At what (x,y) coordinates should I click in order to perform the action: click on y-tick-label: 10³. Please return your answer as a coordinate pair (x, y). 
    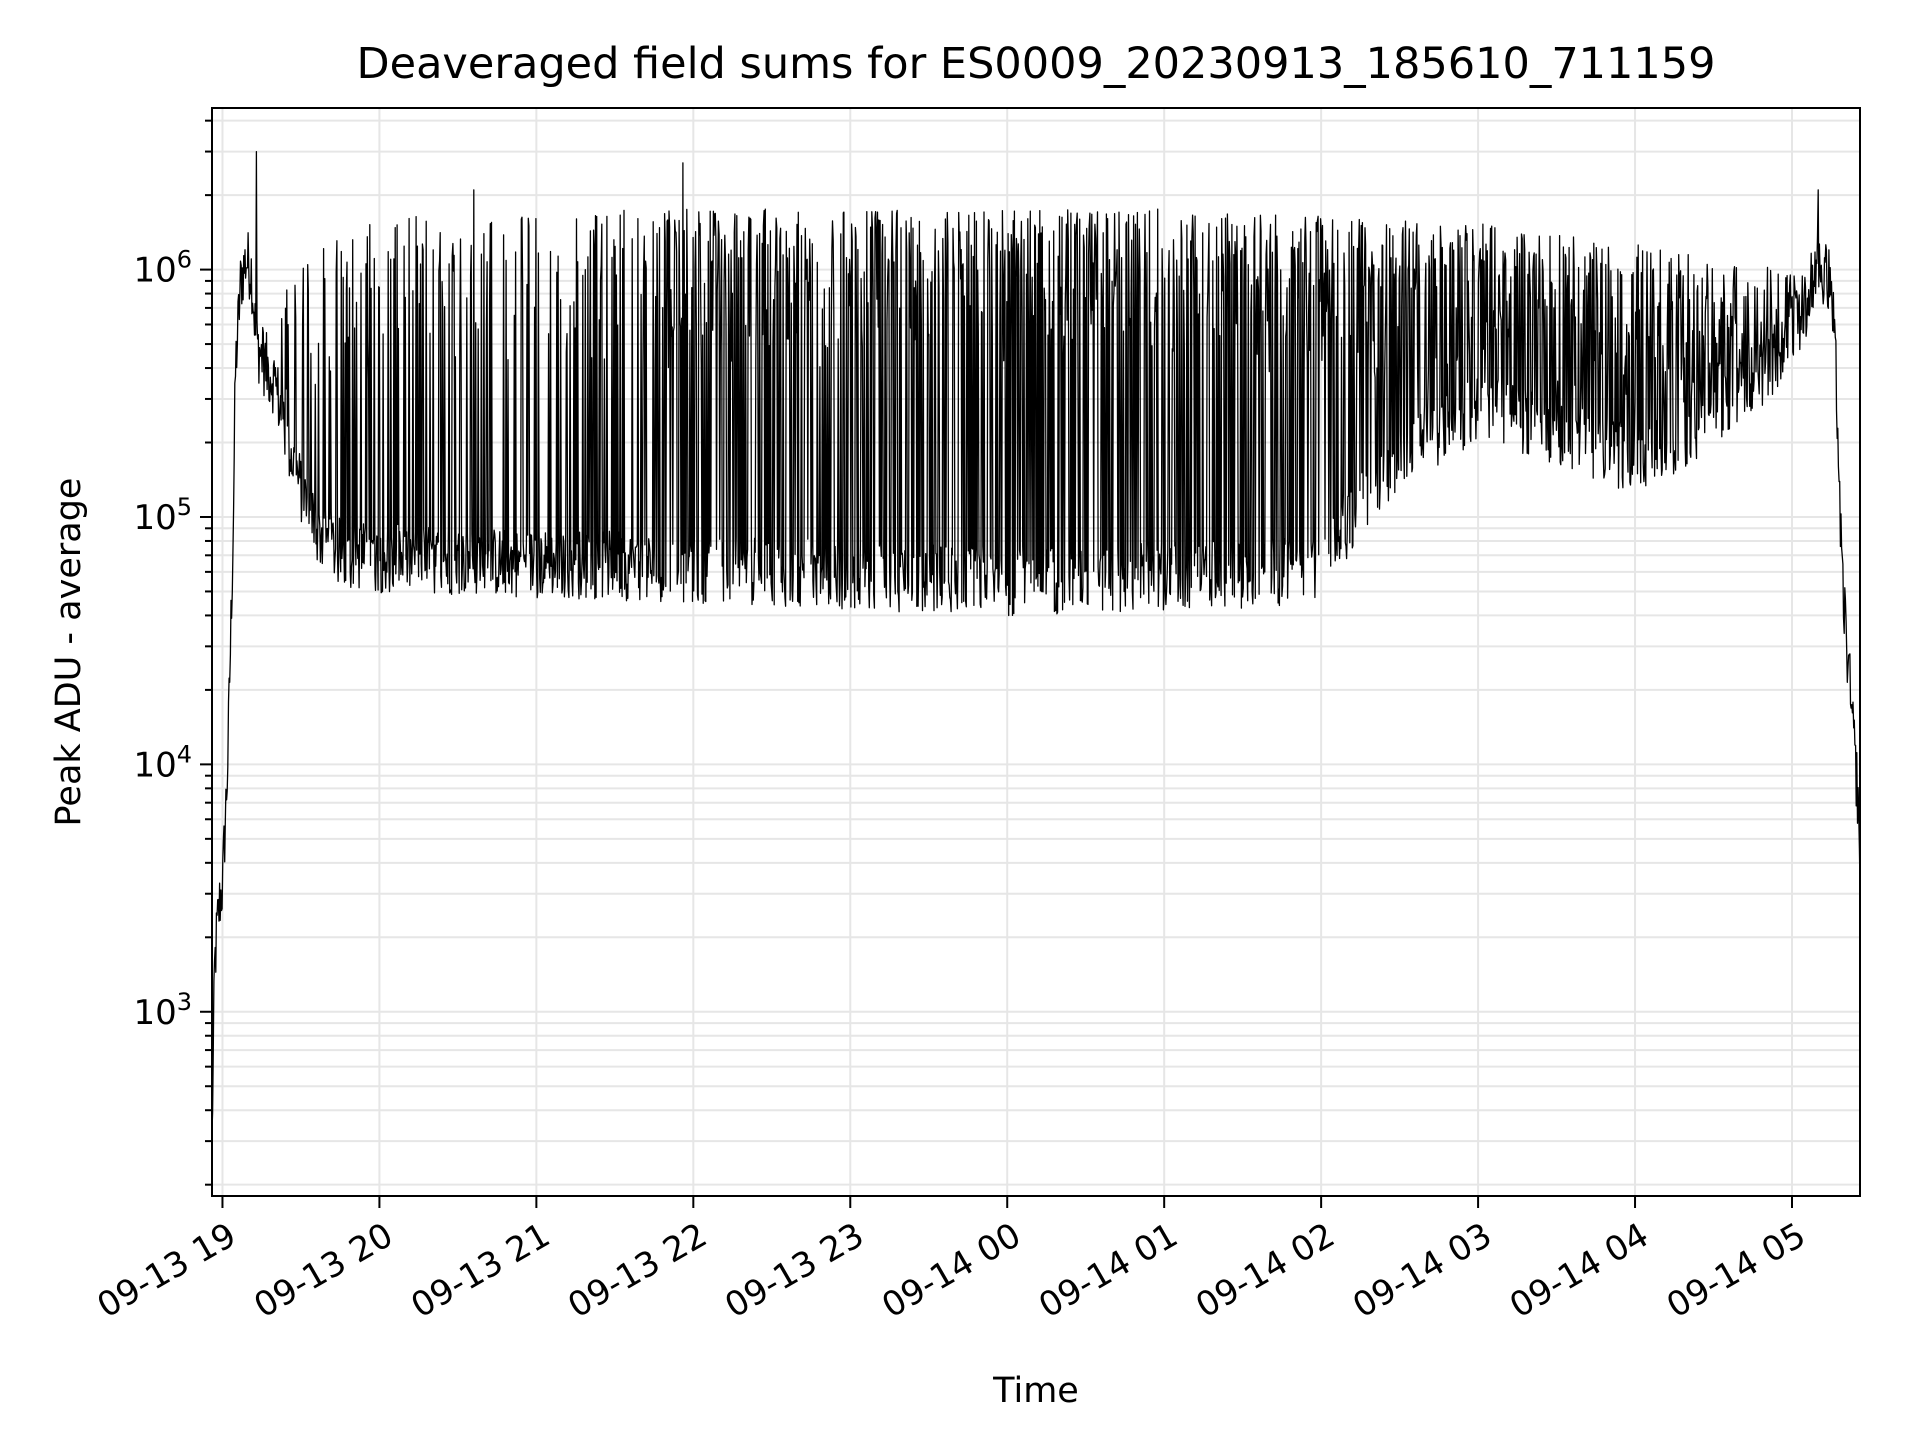
    Looking at the image, I should click on (162, 1010).